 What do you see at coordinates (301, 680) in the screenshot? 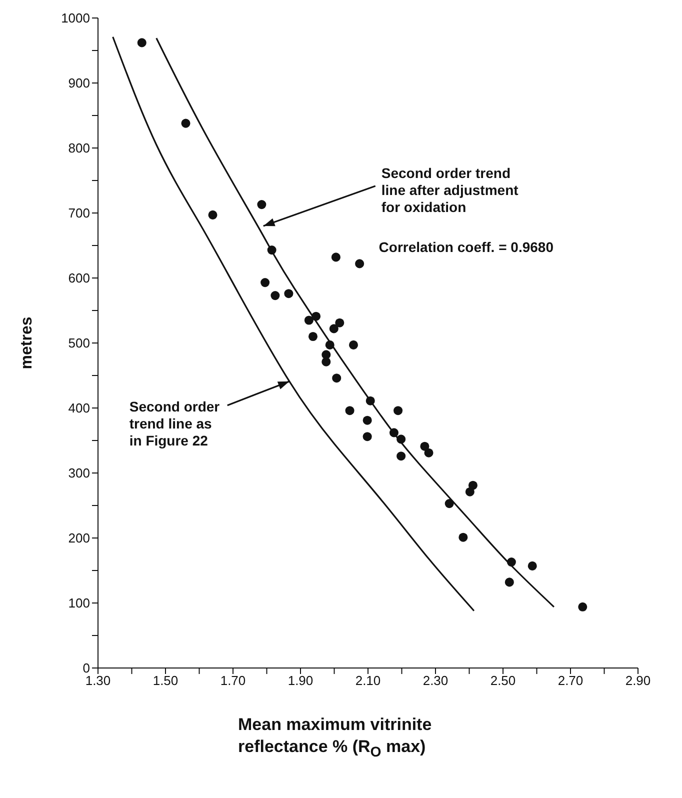
I see `x-tick-label: 1.90` at bounding box center [301, 680].